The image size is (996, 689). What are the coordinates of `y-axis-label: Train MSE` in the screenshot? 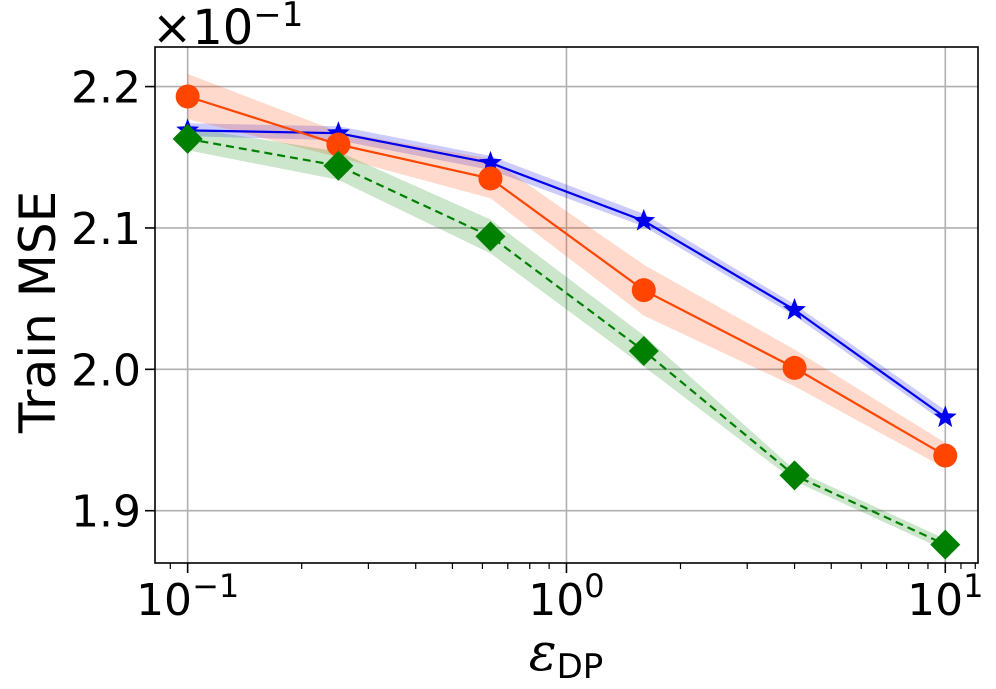 It's located at (38, 312).